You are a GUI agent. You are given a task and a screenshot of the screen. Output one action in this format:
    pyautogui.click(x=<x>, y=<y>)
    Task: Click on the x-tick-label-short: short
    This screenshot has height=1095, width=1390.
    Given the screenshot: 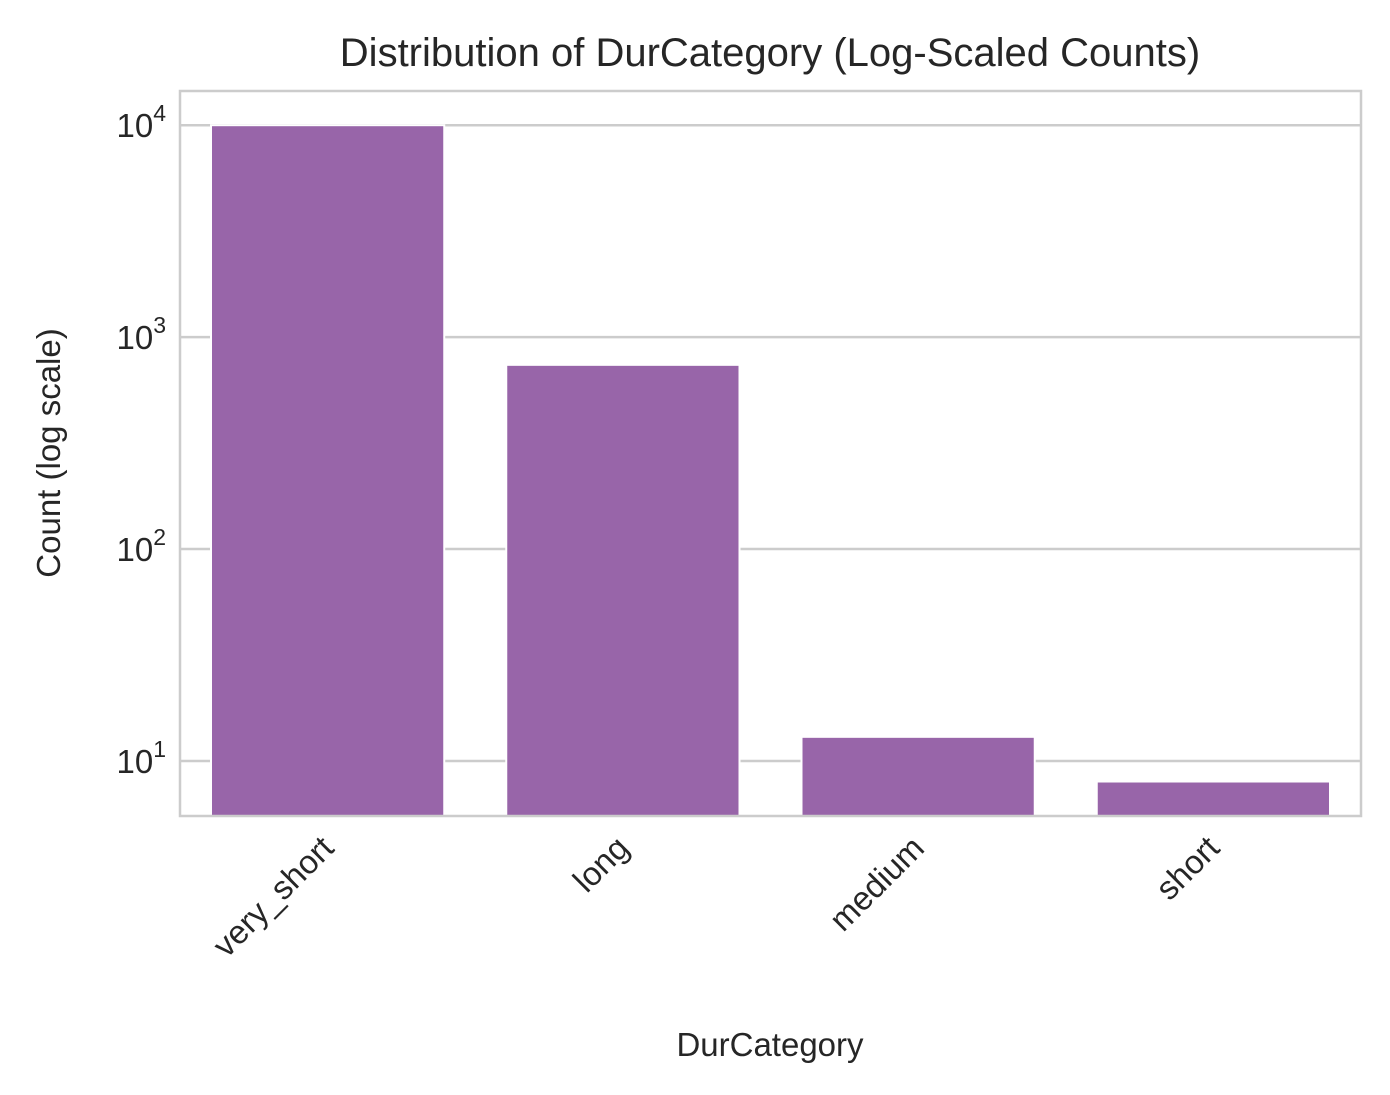 What is the action you would take?
    pyautogui.click(x=1187, y=868)
    